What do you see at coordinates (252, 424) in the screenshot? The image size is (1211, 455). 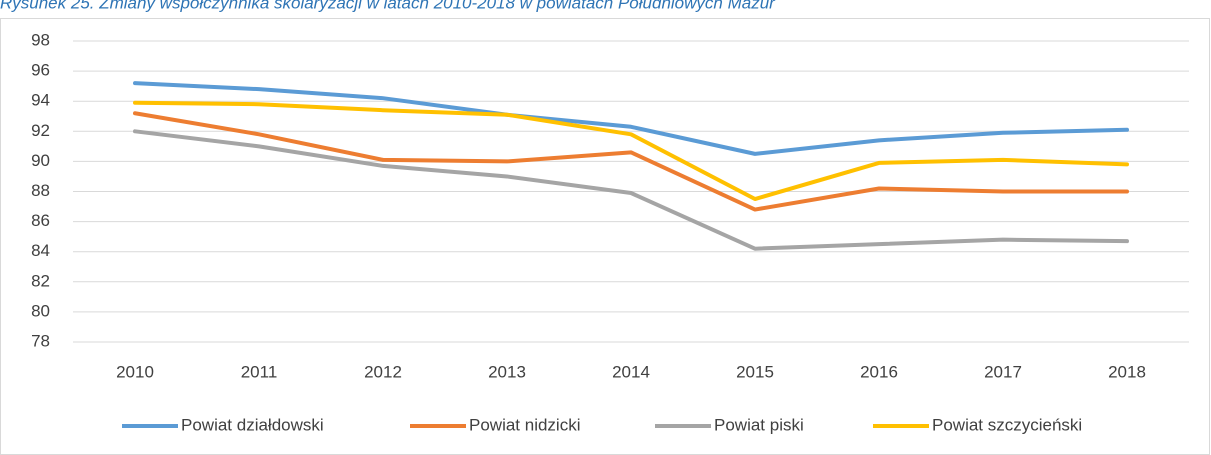 I see `legend-label: Powiat działdowski` at bounding box center [252, 424].